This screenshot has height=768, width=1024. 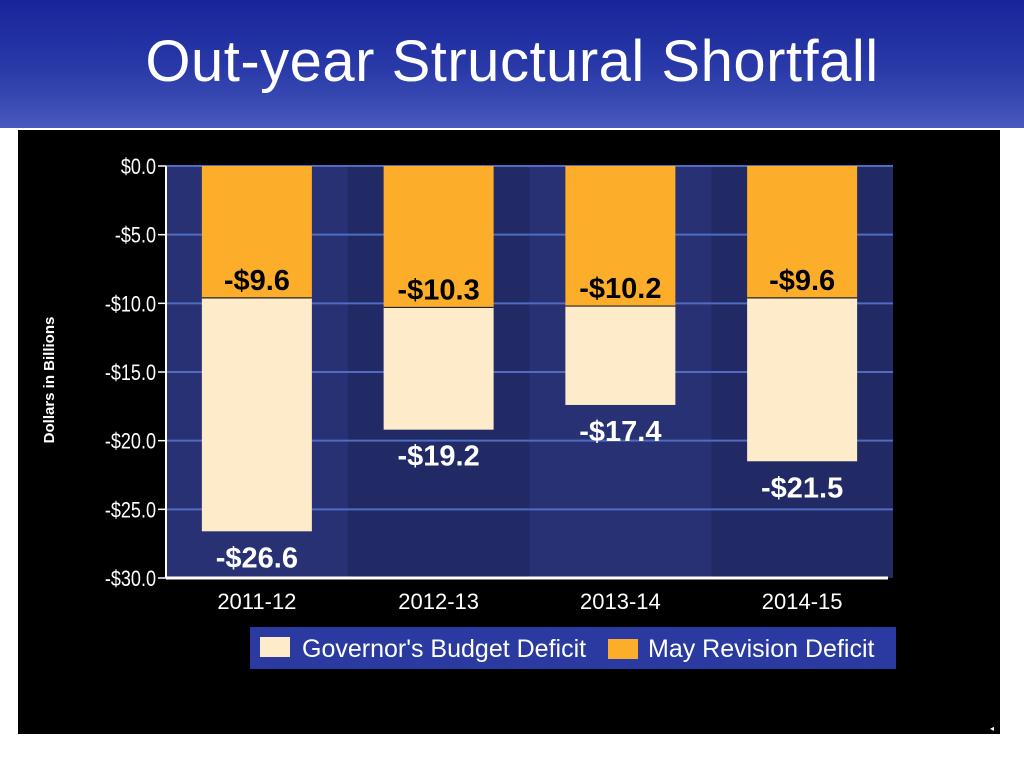 I want to click on y-tick-label: -$15.0, so click(x=130, y=373).